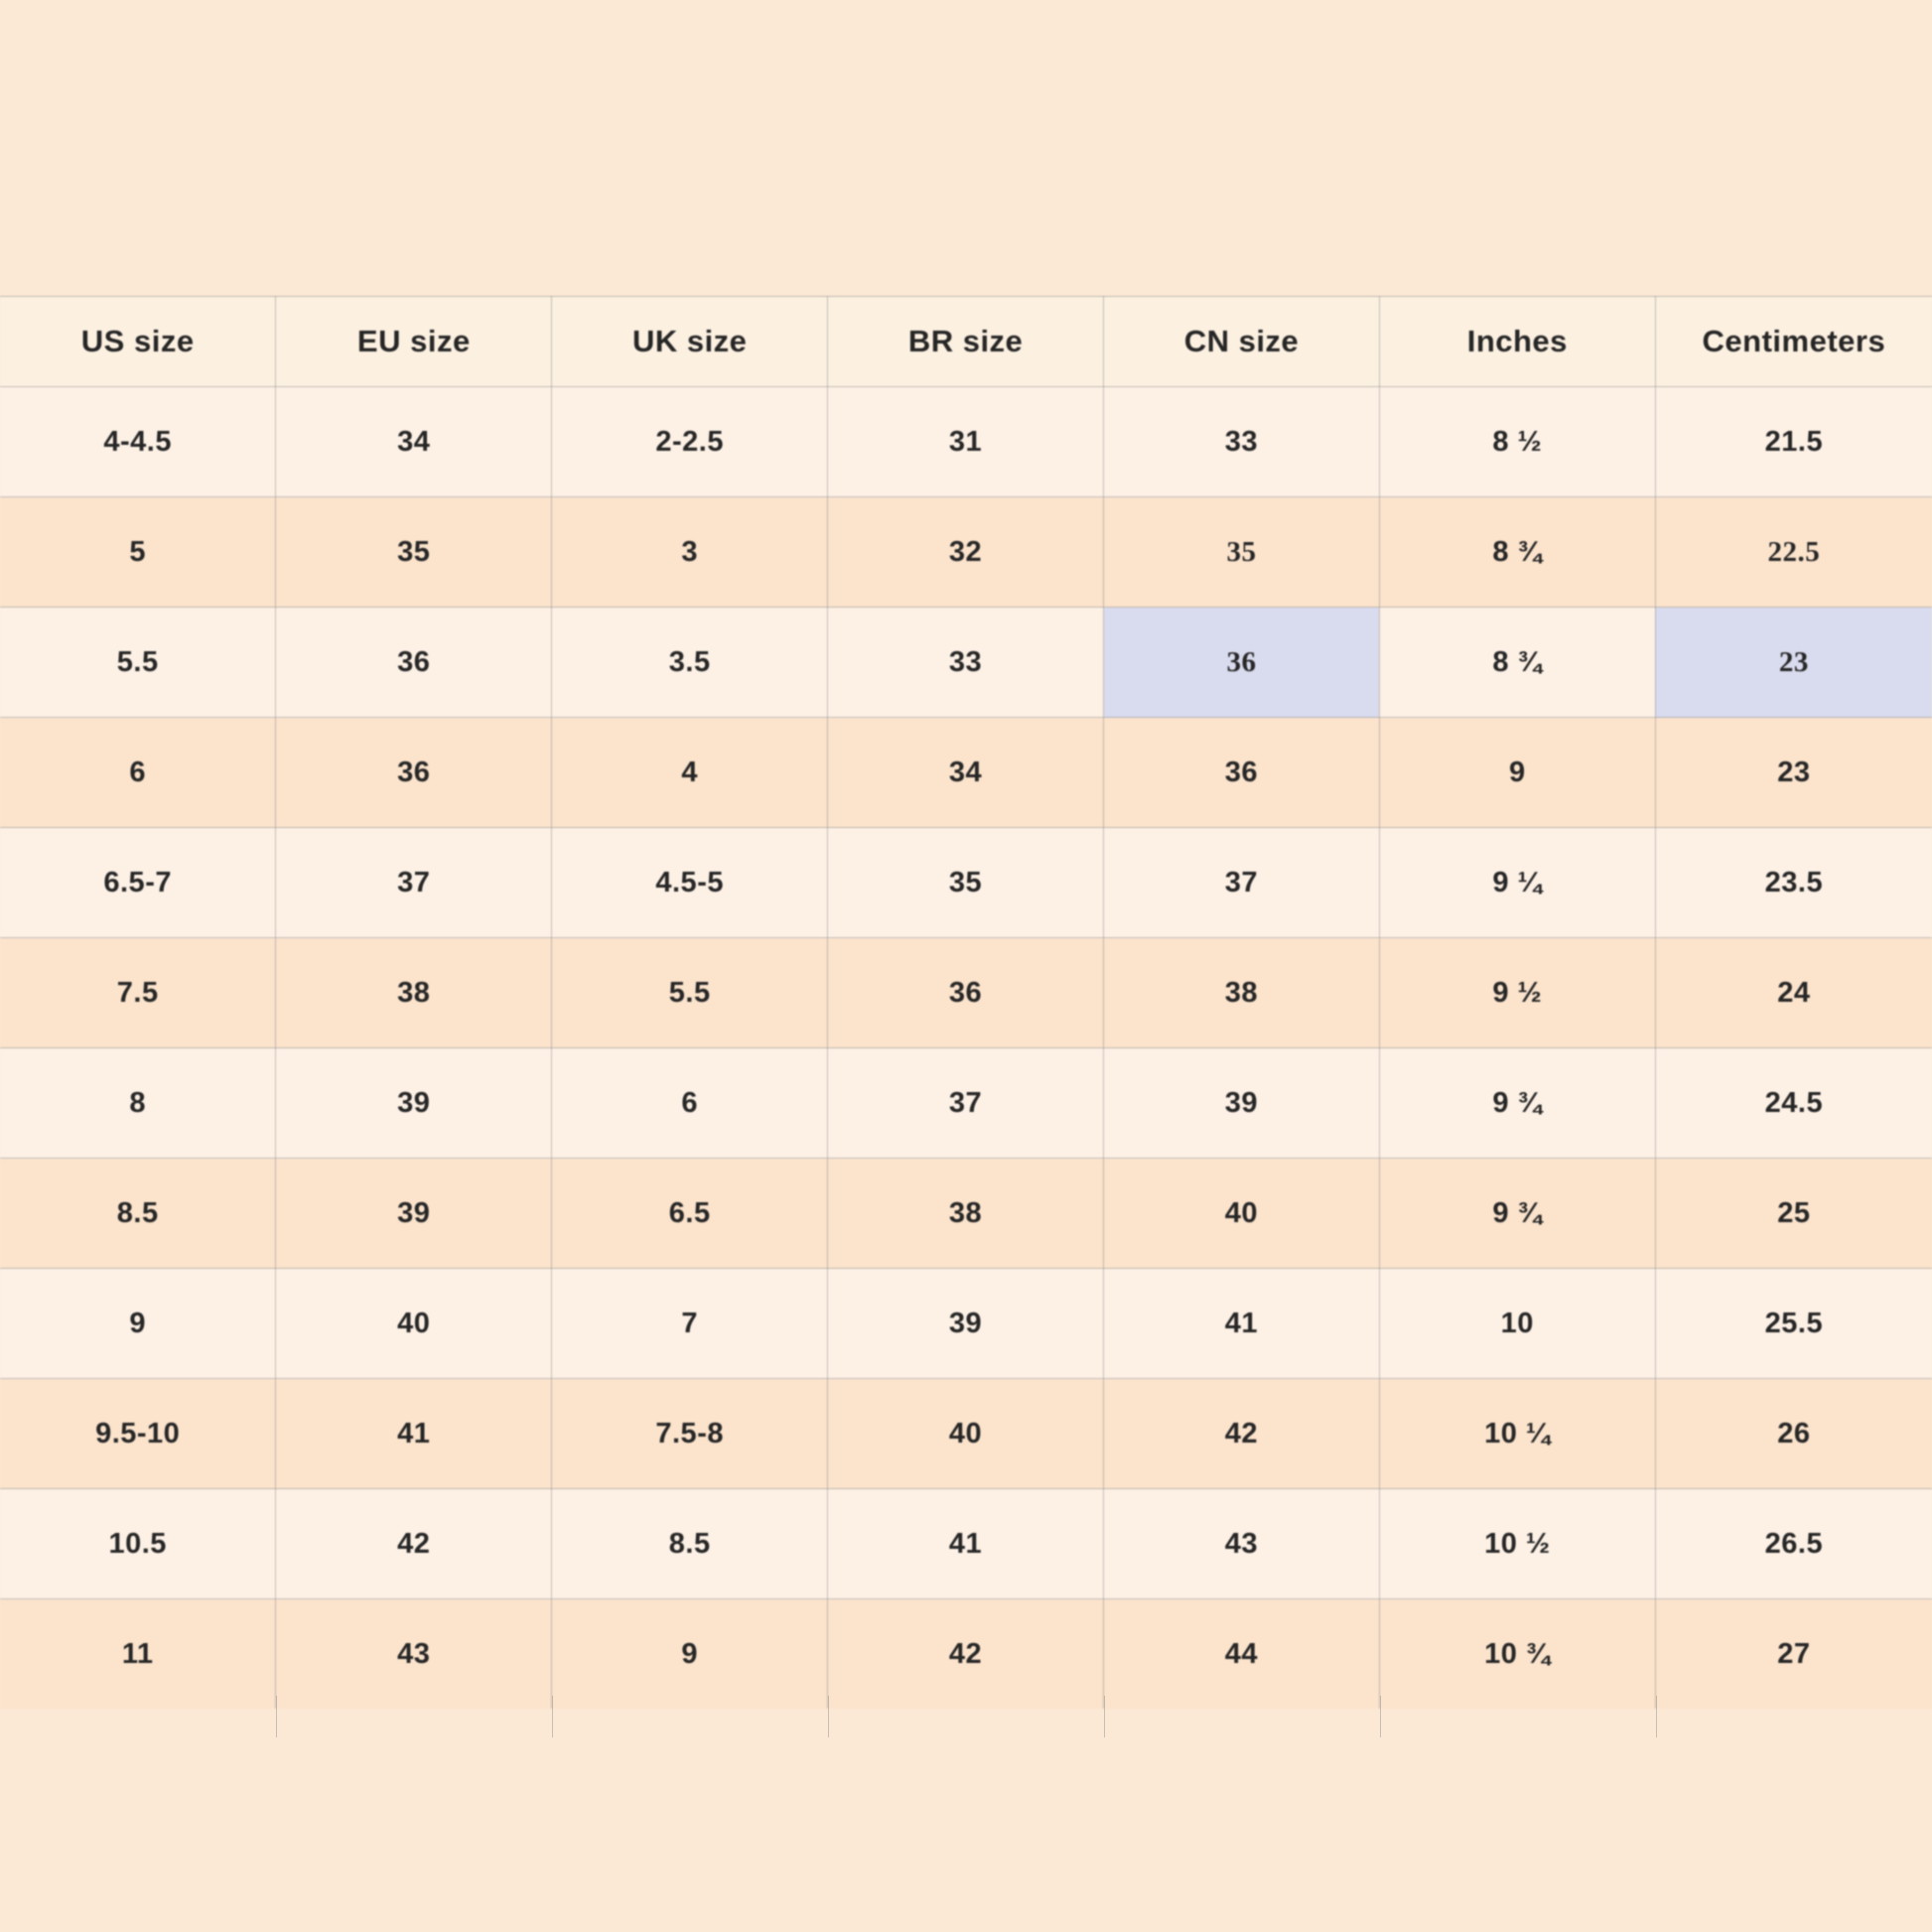 This screenshot has height=1932, width=1932. What do you see at coordinates (1241, 1103) in the screenshot?
I see `cell-r6-c4: 39` at bounding box center [1241, 1103].